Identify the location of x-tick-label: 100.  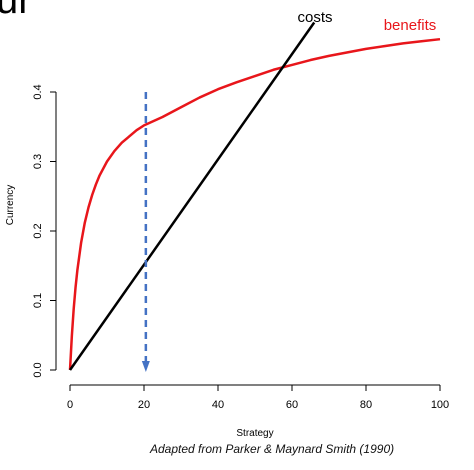
(440, 405).